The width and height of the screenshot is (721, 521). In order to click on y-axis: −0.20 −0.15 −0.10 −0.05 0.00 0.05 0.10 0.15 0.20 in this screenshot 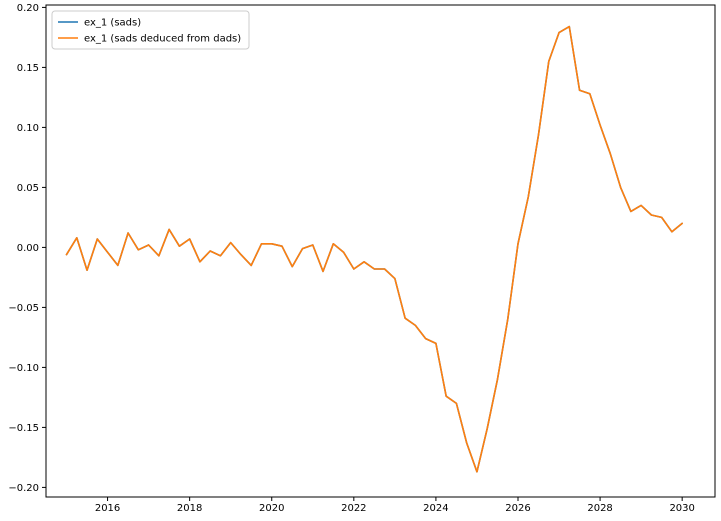, I will do `click(27, 248)`.